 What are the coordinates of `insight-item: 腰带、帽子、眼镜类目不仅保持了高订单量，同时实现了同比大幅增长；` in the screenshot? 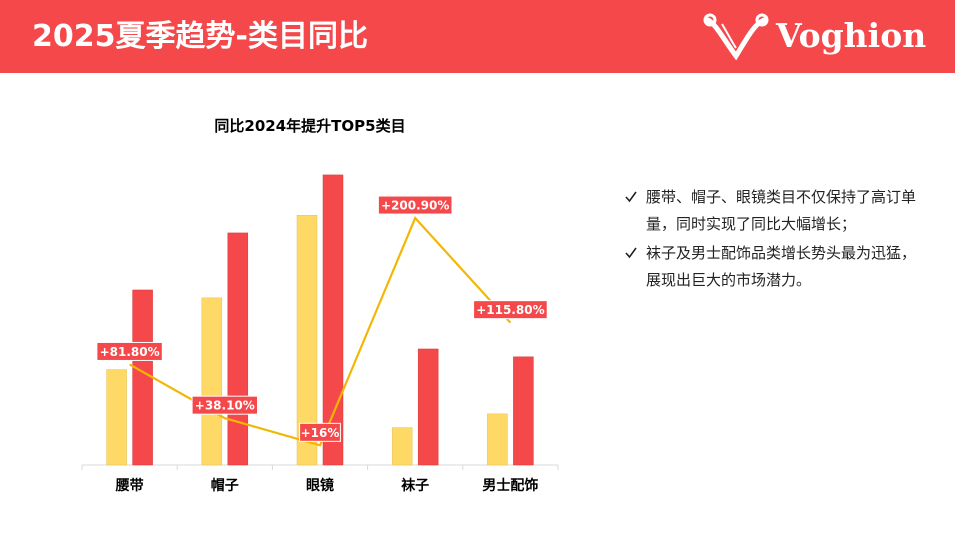 It's located at (772, 211).